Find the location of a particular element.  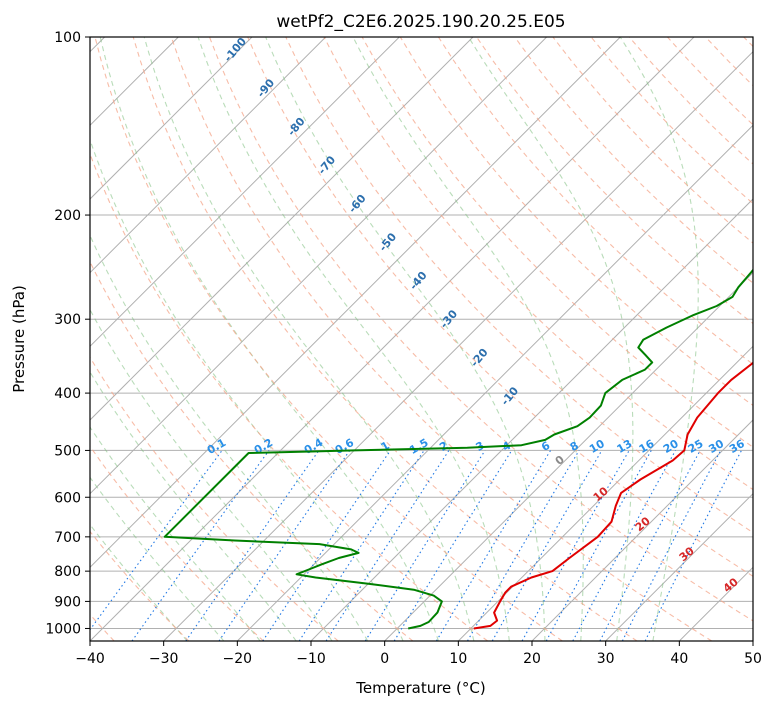

x-tick-label: −40 is located at coordinates (90, 659).